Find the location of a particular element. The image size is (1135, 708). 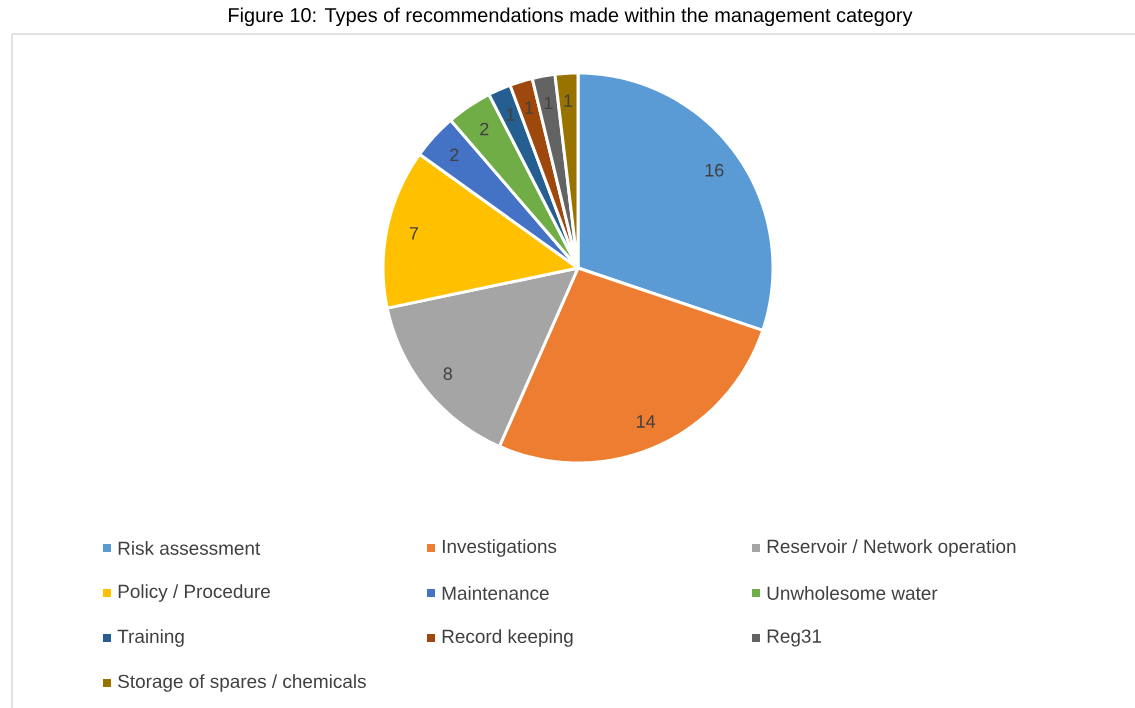

data-label: 7 is located at coordinates (413, 233).